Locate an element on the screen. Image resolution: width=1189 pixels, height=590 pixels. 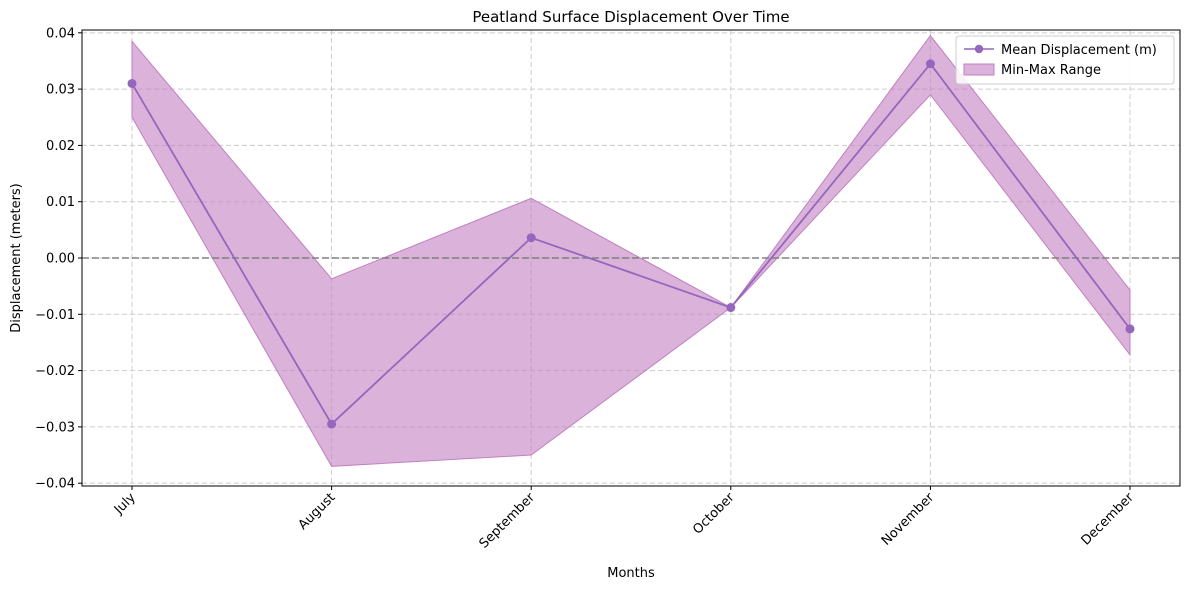
x-axis-title: Months is located at coordinates (631, 573).